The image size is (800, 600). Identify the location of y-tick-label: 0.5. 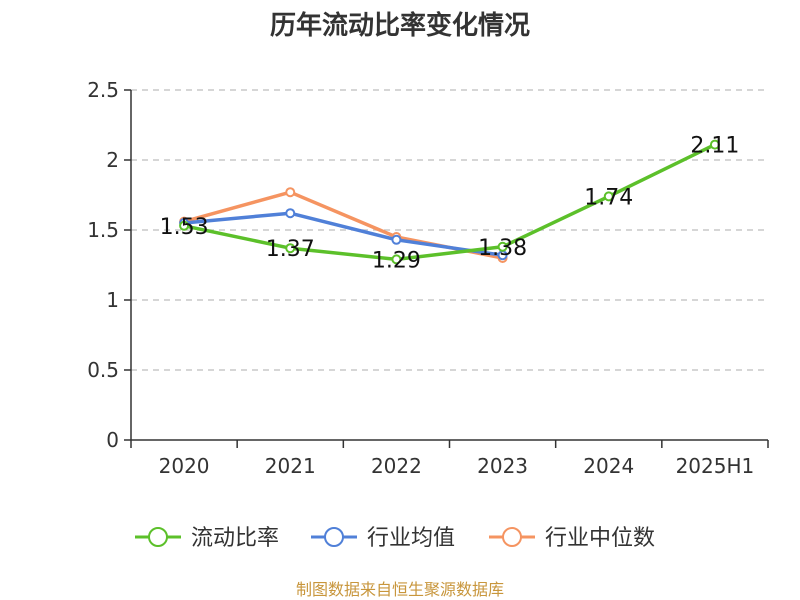
(103, 370).